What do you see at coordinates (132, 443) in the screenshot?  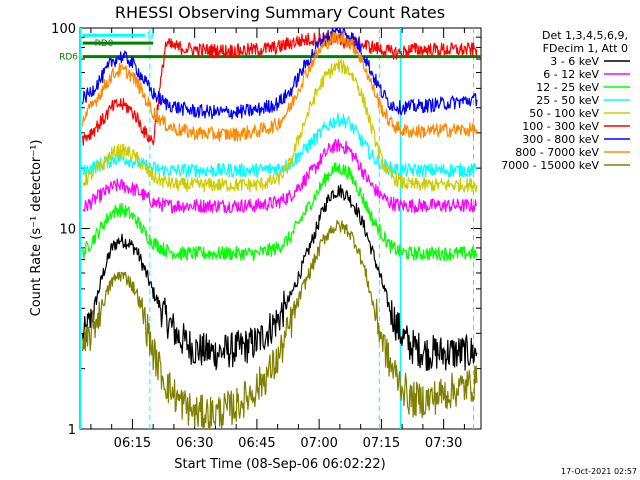 I see `x-tick-label: 06:15` at bounding box center [132, 443].